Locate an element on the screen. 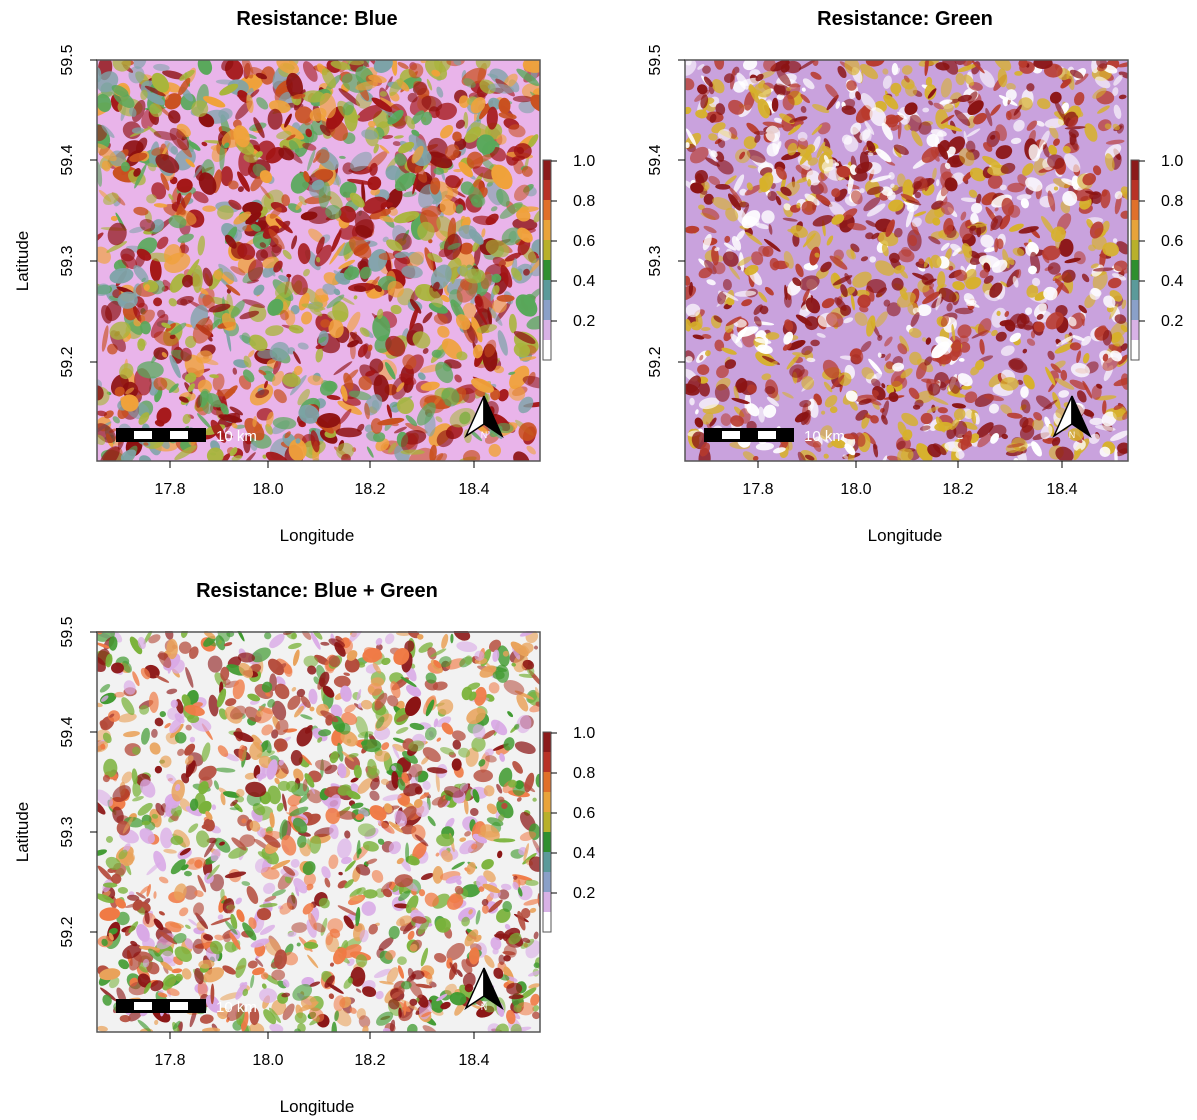 This screenshot has height=1120, width=1197. y-axis: 59.2 59.3 59.4 59.5 Latitude is located at coordinates (55, 211).